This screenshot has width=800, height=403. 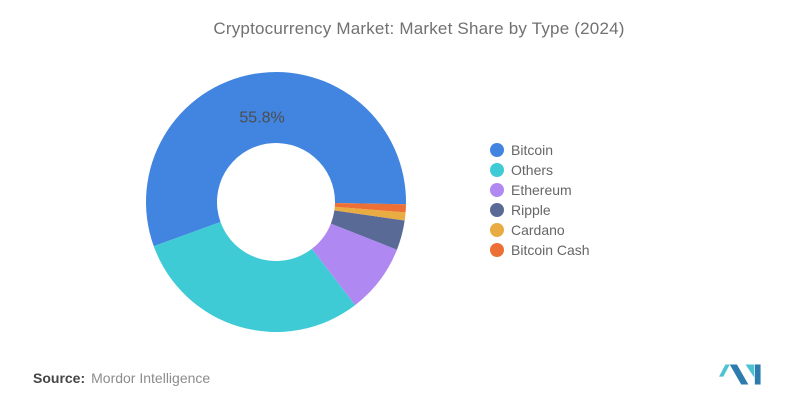 What do you see at coordinates (497, 250) in the screenshot?
I see `legend-swatch-bitcoin-cash` at bounding box center [497, 250].